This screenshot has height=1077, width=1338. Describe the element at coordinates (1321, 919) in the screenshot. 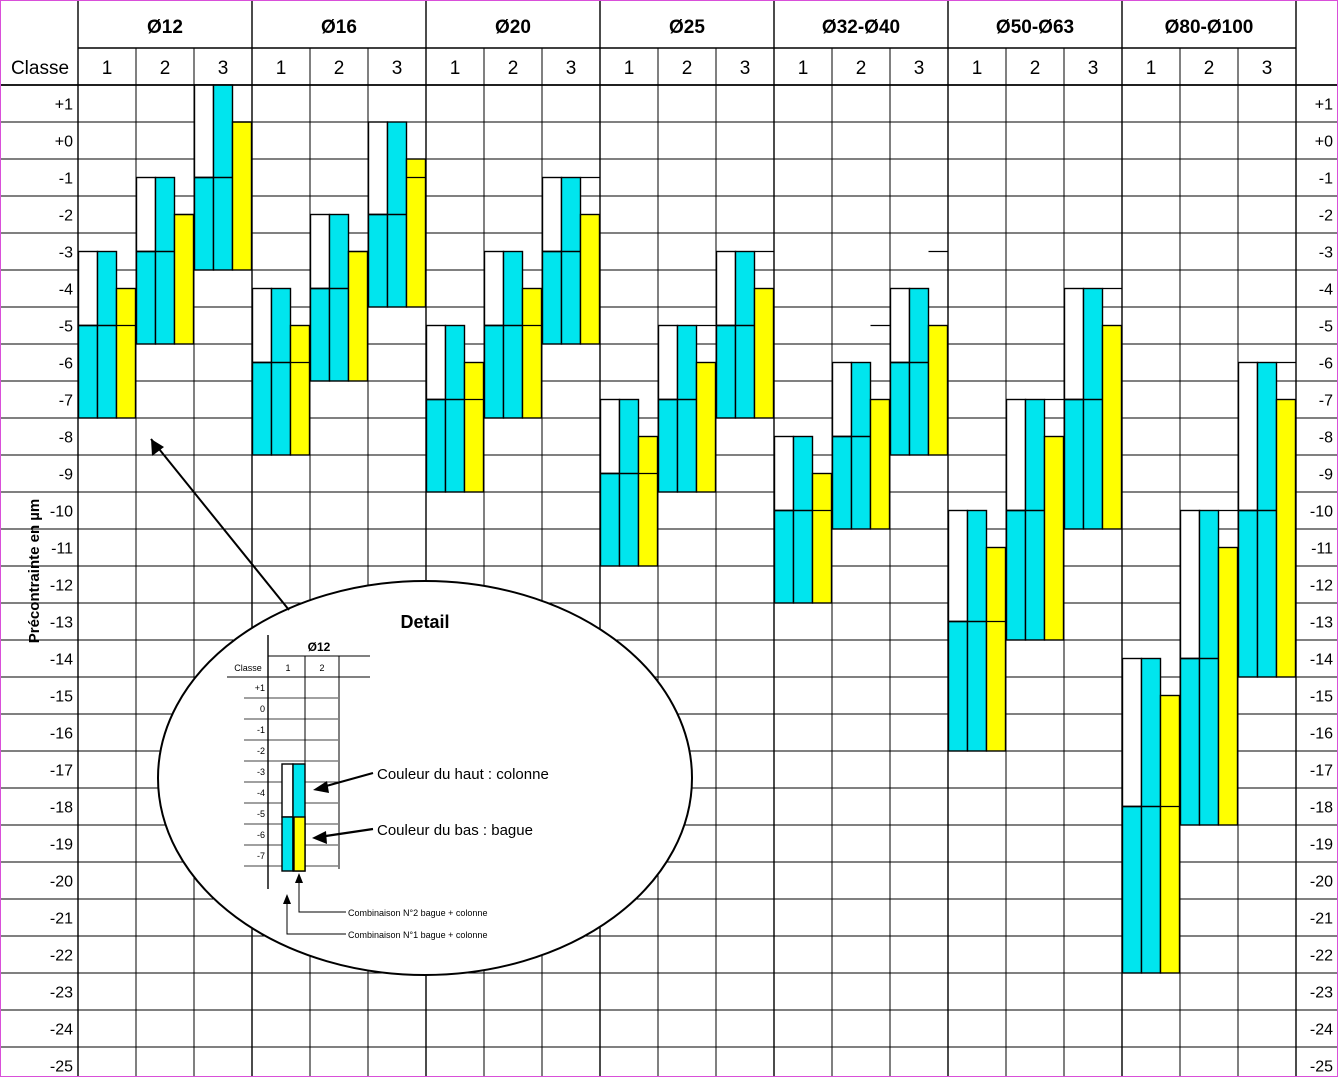

I see `y-tick-right: -21` at that location.